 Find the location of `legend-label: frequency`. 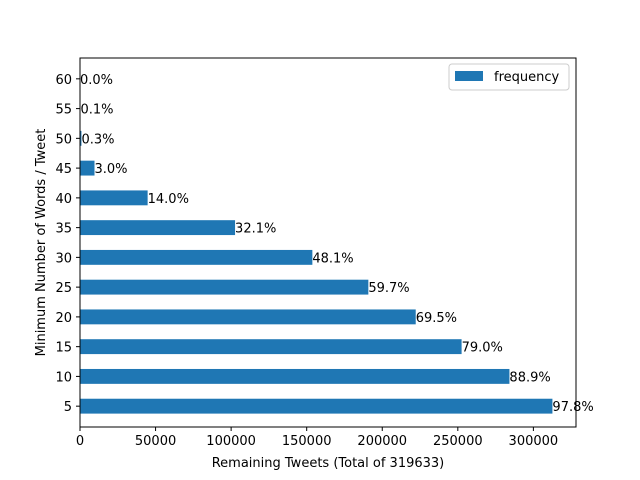

legend-label: frequency is located at coordinates (527, 77).